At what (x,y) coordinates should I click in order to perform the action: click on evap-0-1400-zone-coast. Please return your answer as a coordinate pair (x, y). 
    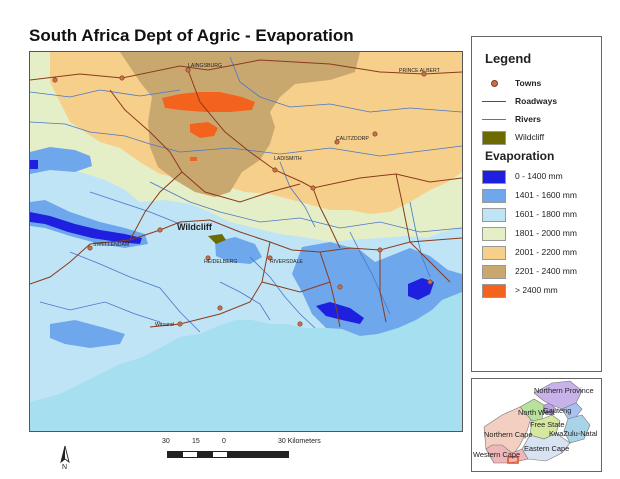
    Looking at the image, I should click on (340, 313).